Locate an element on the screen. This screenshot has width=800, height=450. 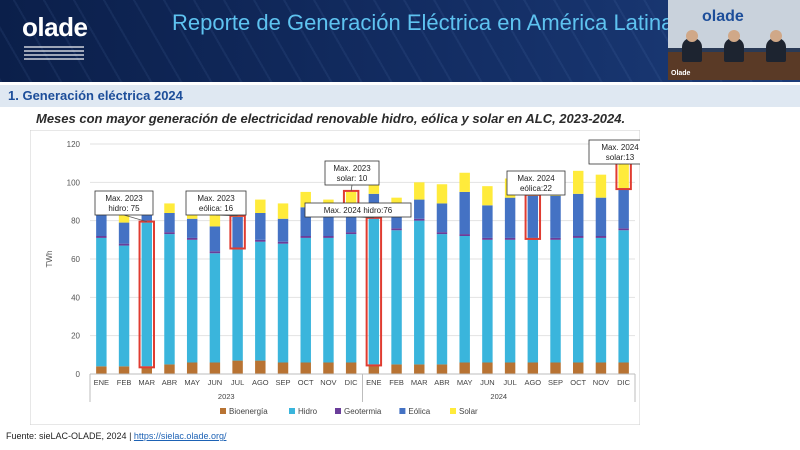
year-label: 2023 is located at coordinates (226, 396).